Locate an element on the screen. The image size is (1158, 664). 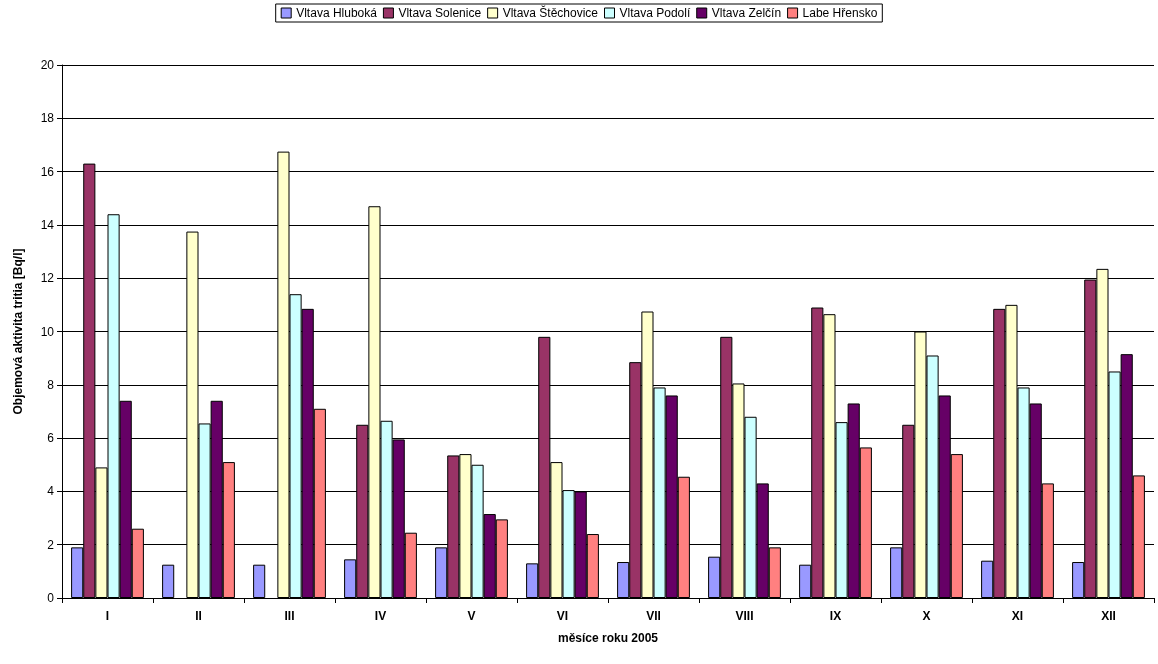
x-tick-label: XI is located at coordinates (1017, 616).